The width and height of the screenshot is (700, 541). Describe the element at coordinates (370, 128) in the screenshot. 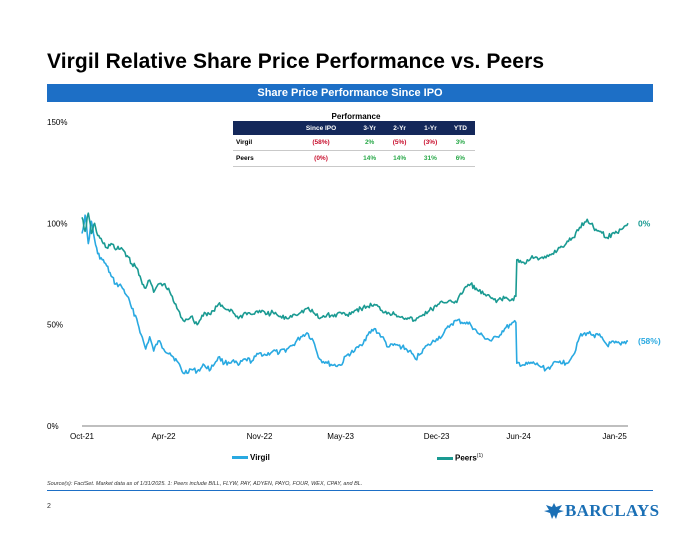

I see `header-cell: 3-Yr` at that location.